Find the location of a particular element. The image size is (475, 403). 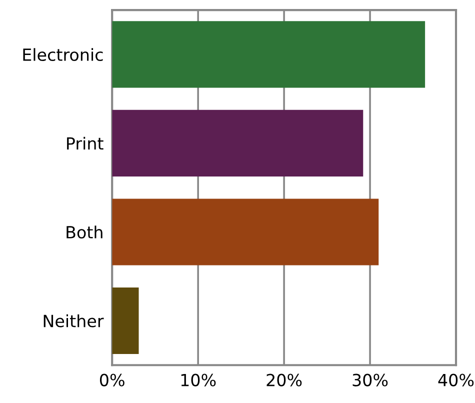

x-tick-label: 40% is located at coordinates (456, 380).